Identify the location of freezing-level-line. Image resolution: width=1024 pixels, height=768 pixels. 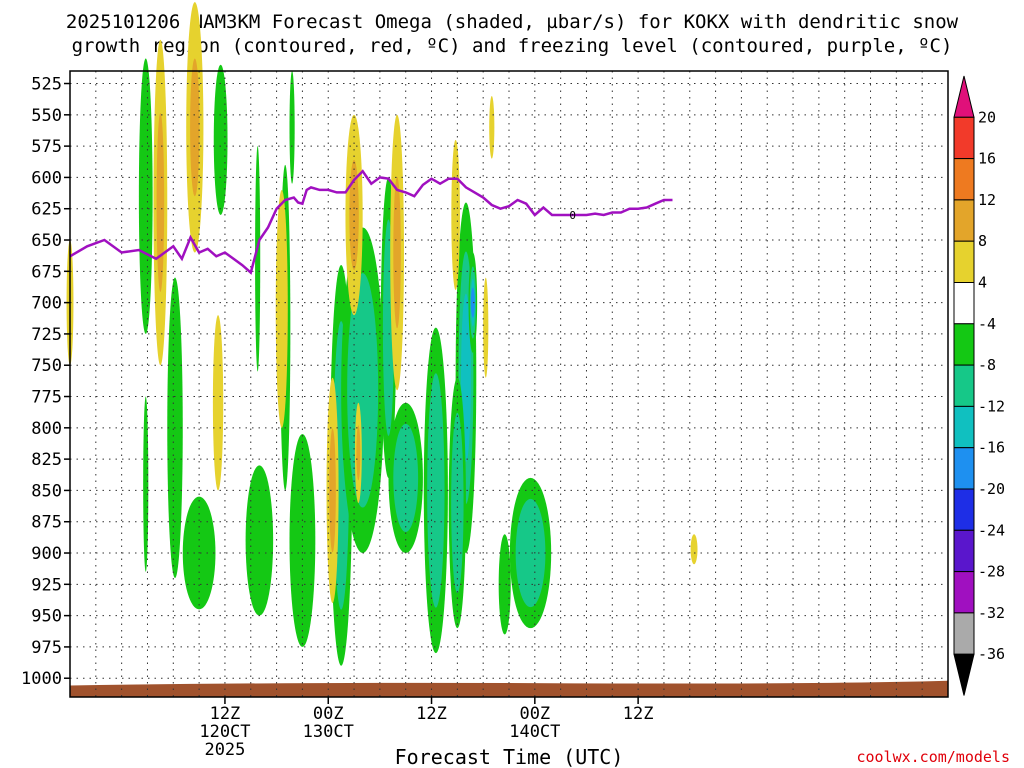
(371, 222).